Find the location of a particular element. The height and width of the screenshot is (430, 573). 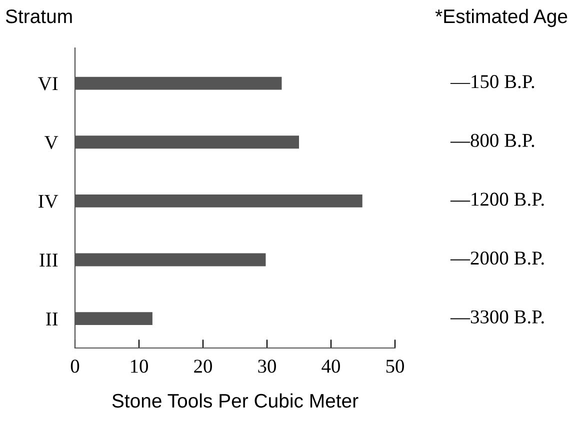

text: —150 B.P. is located at coordinates (492, 81).